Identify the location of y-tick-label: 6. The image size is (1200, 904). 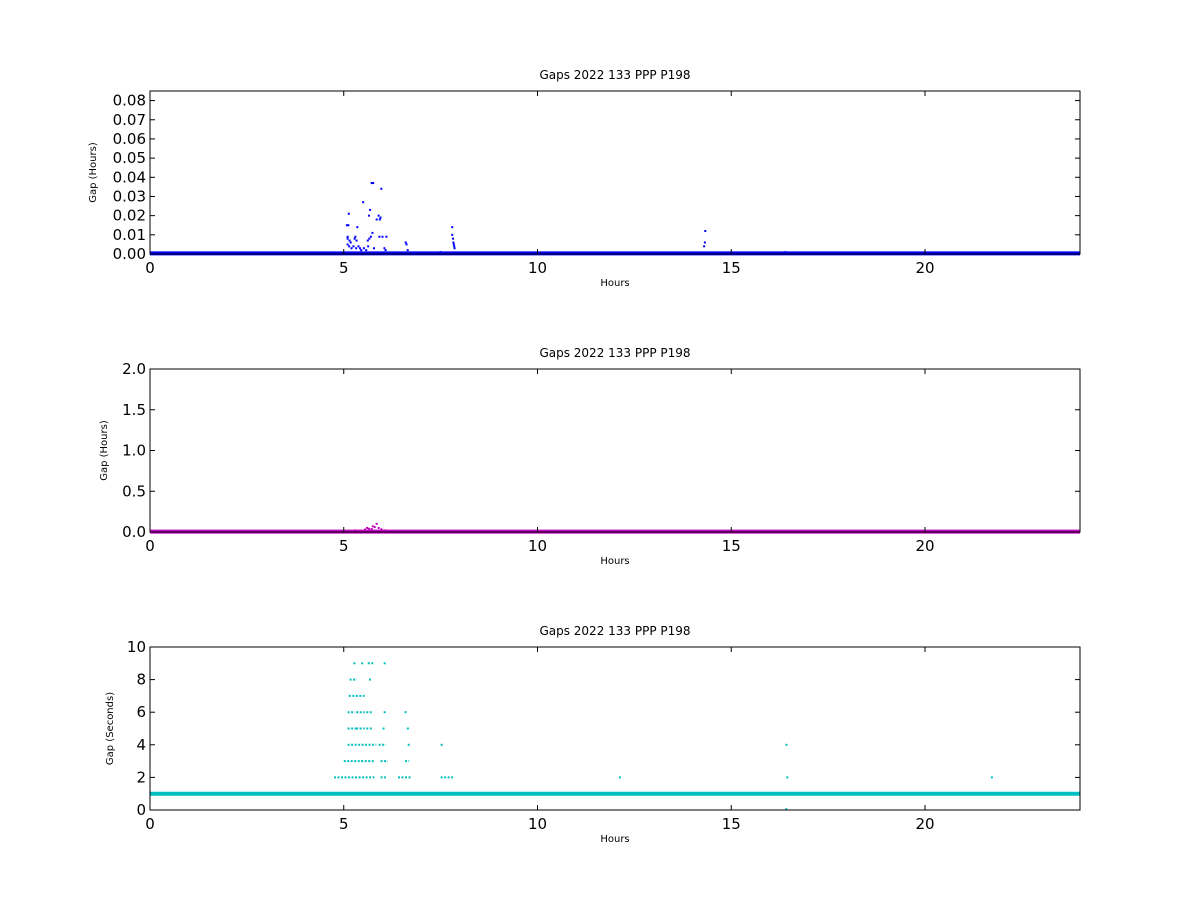
(141, 712).